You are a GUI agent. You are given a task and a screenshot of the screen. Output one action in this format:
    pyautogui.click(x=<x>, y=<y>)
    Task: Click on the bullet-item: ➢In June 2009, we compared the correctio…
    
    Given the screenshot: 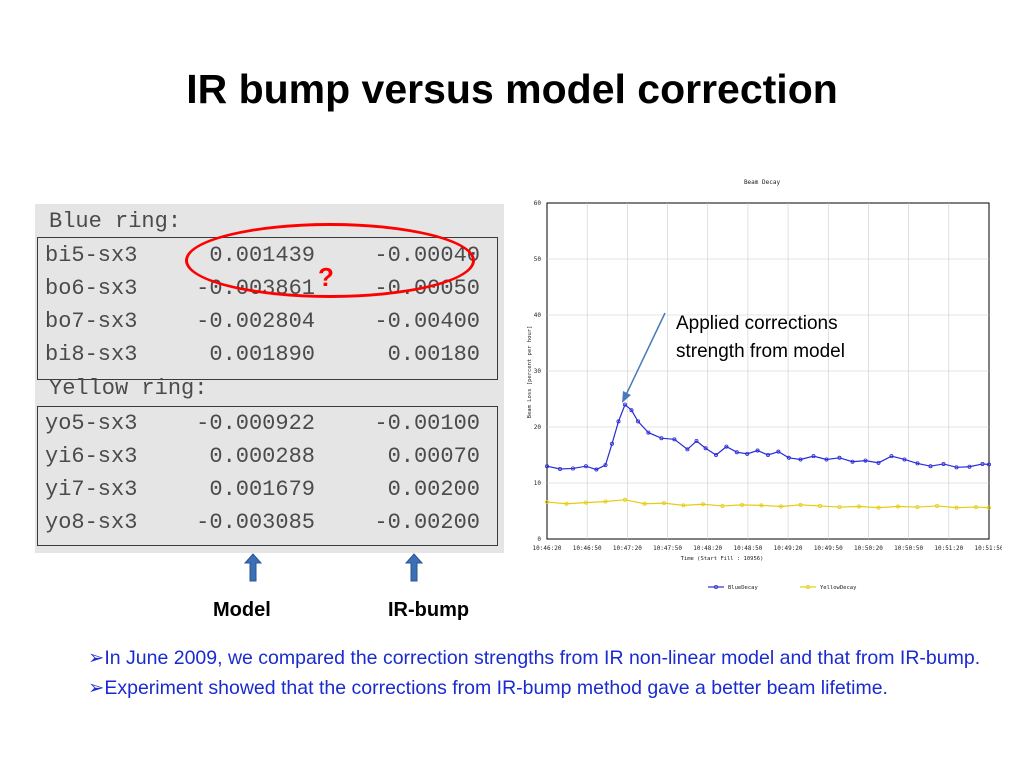 What is the action you would take?
    pyautogui.click(x=543, y=658)
    